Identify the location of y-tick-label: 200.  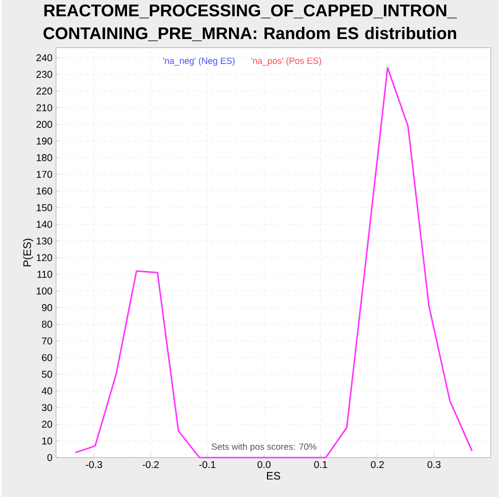
(44, 124).